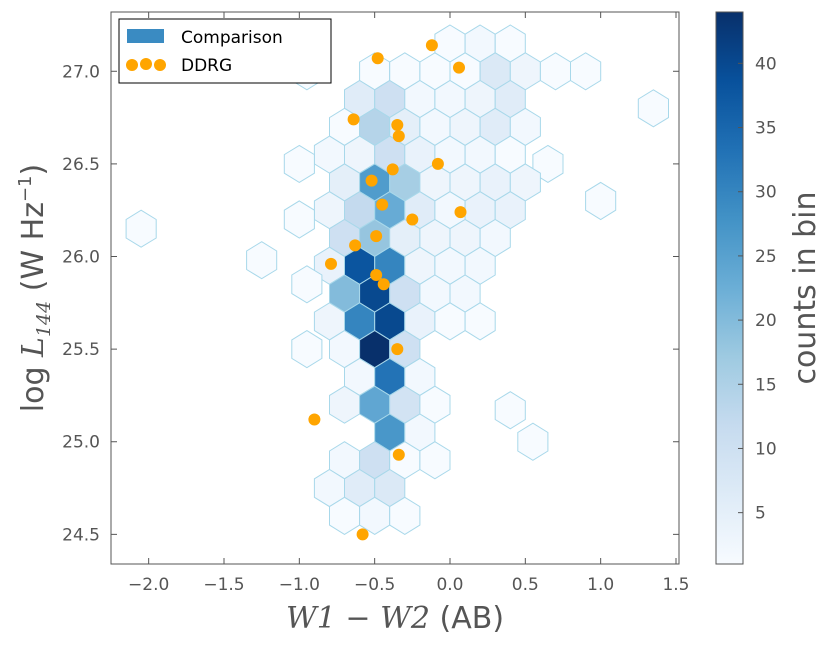 Image resolution: width=831 pixels, height=645 pixels. I want to click on colorbar-label: counts in bin, so click(805, 287).